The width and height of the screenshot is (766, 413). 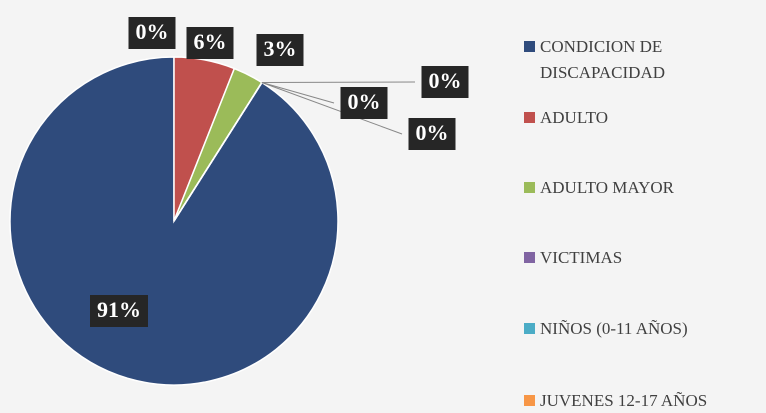 What do you see at coordinates (626, 258) in the screenshot?
I see `legend-item: VICTIMAS` at bounding box center [626, 258].